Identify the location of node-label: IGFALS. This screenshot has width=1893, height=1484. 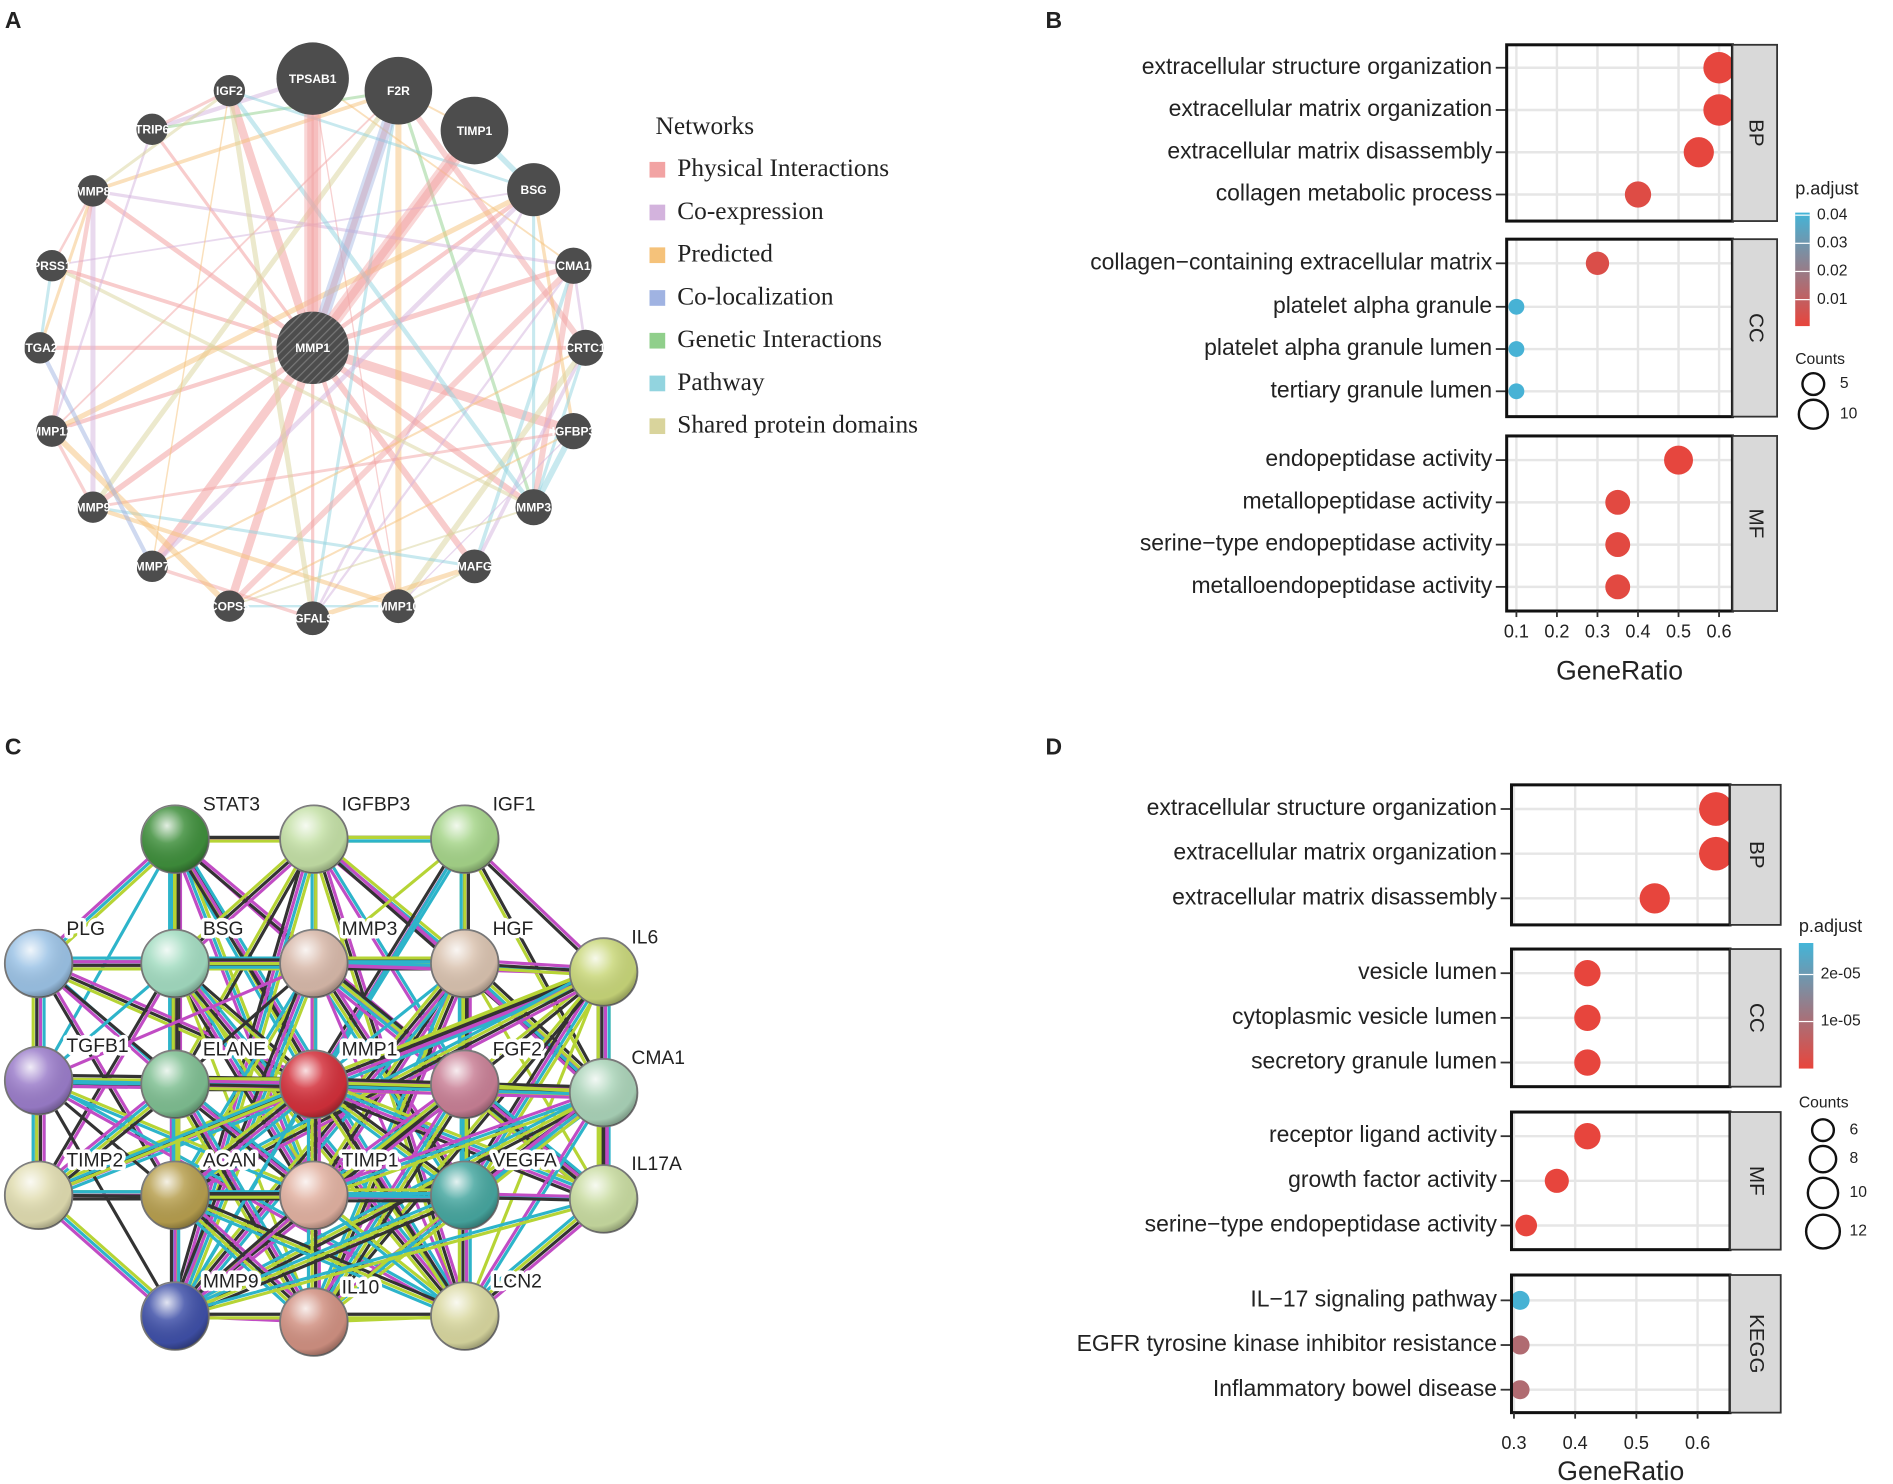
(313, 619).